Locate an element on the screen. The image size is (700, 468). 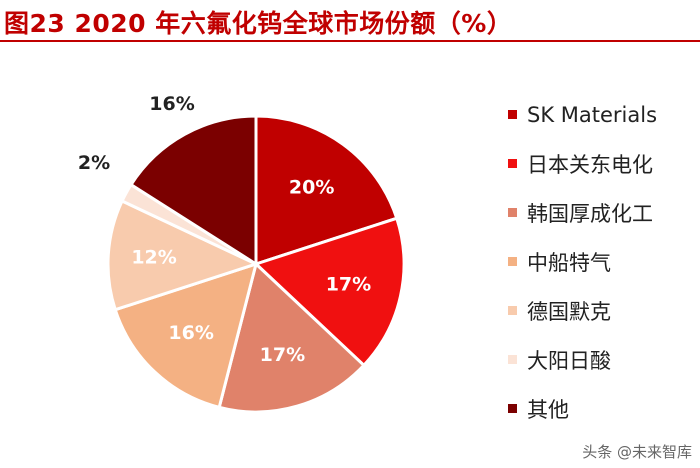
slice-percent-label: 20% is located at coordinates (311, 187).